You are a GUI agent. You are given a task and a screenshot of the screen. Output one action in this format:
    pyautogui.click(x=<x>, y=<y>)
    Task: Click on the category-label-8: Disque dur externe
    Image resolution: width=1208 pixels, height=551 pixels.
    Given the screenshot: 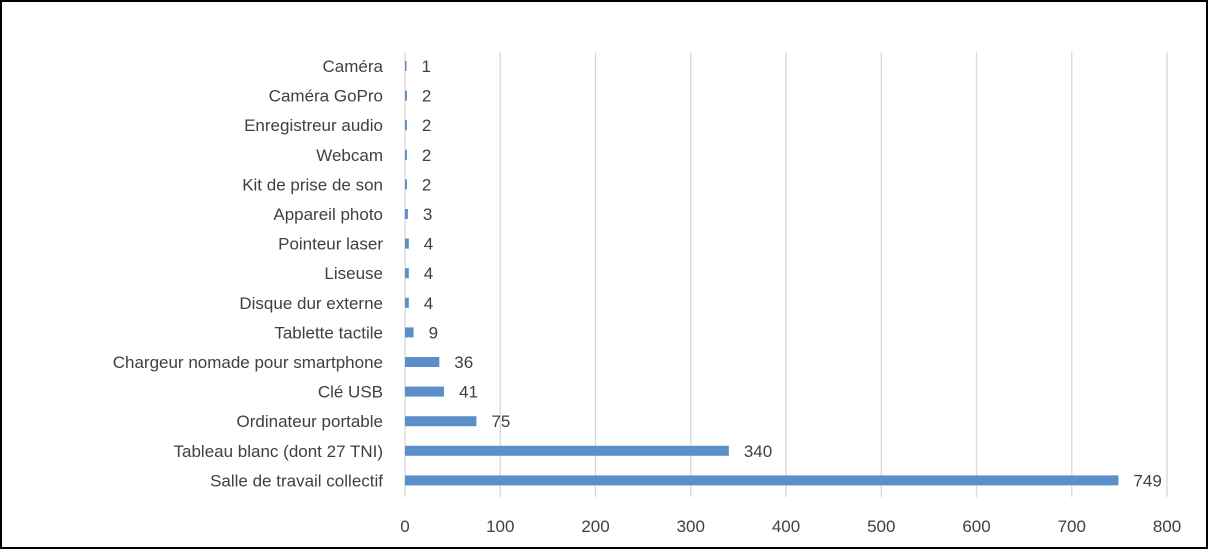 What is the action you would take?
    pyautogui.click(x=311, y=303)
    